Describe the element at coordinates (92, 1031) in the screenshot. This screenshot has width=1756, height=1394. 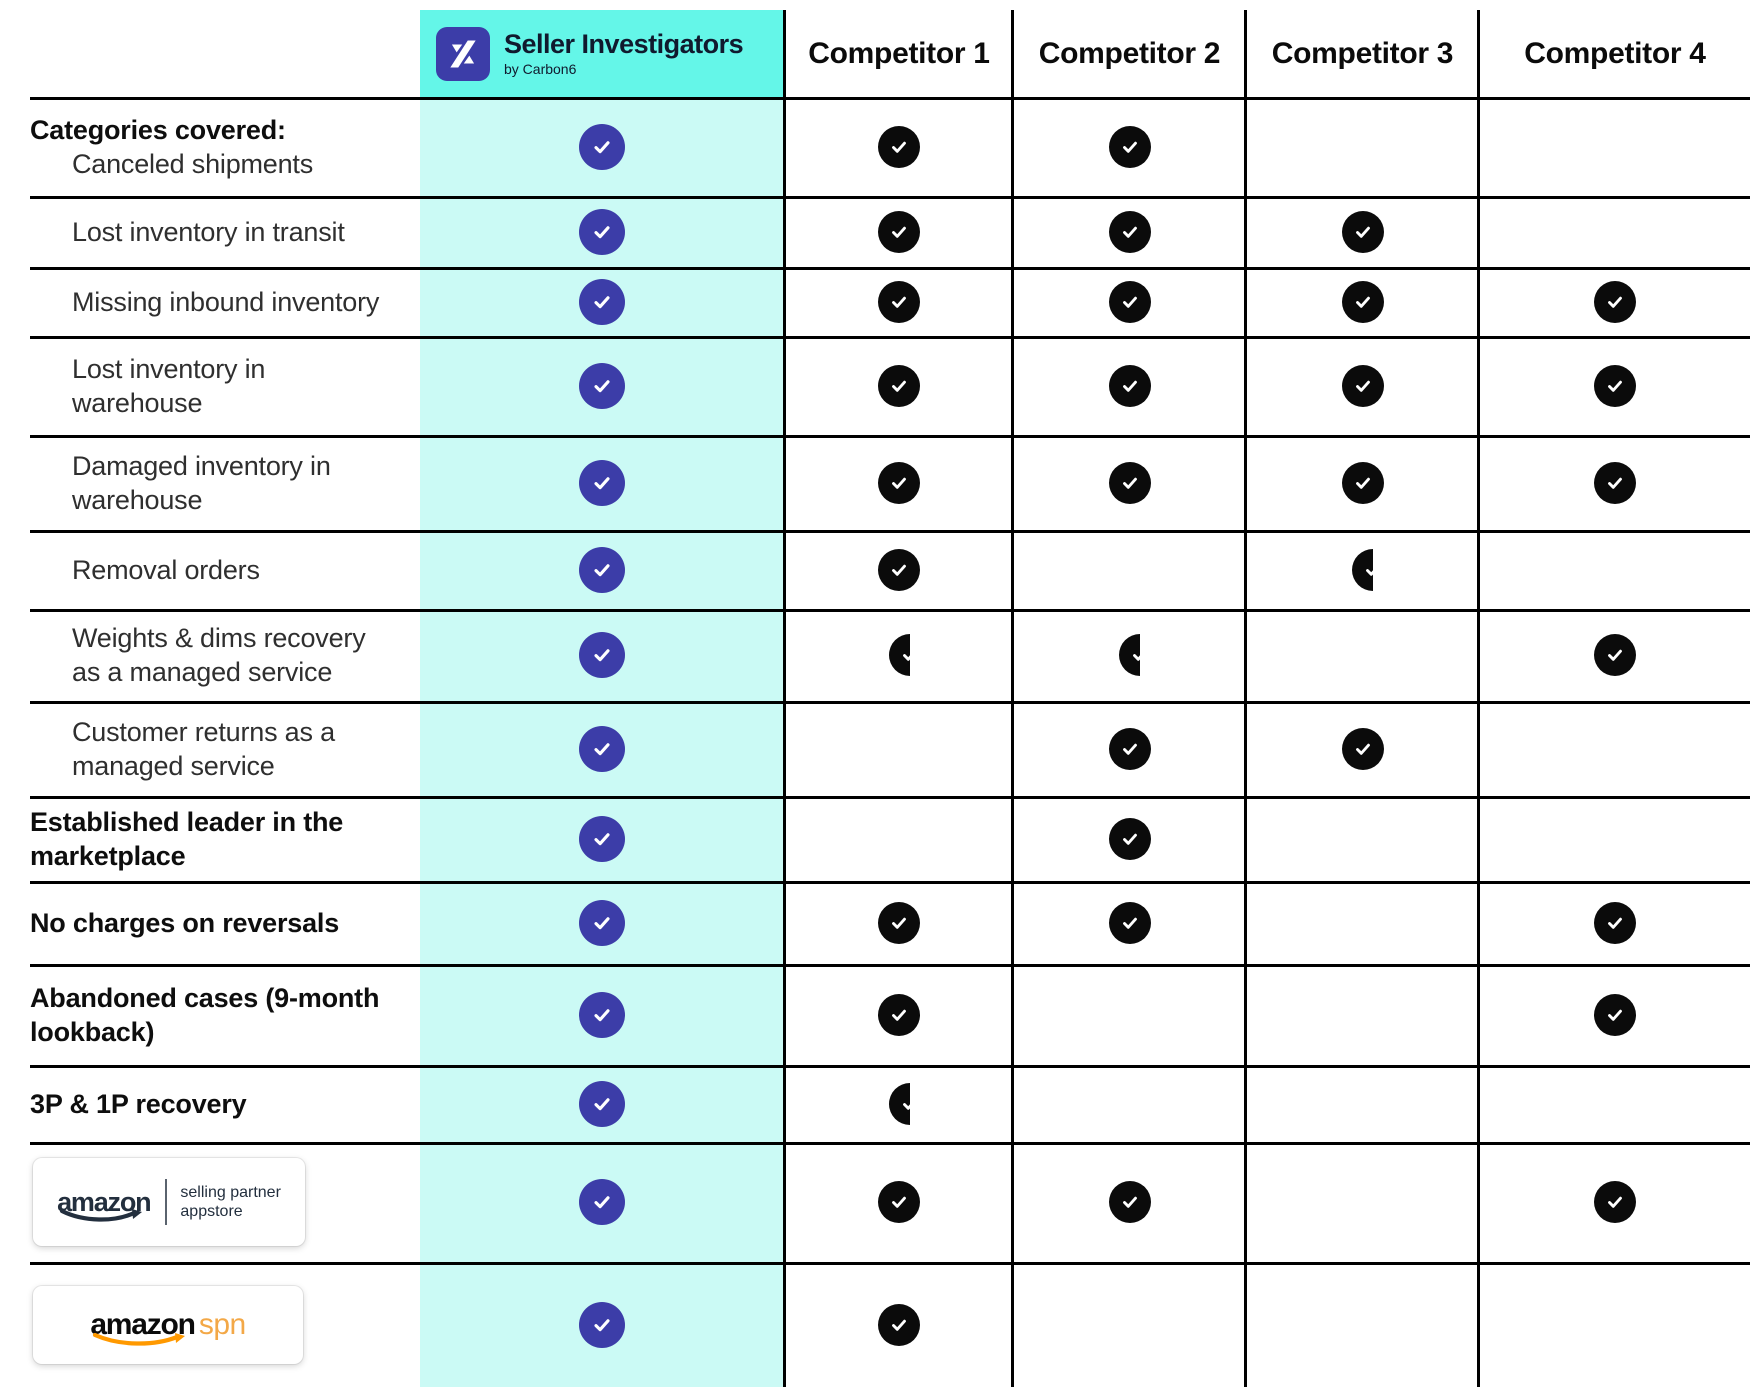
I see `row-label-line: lookback)` at that location.